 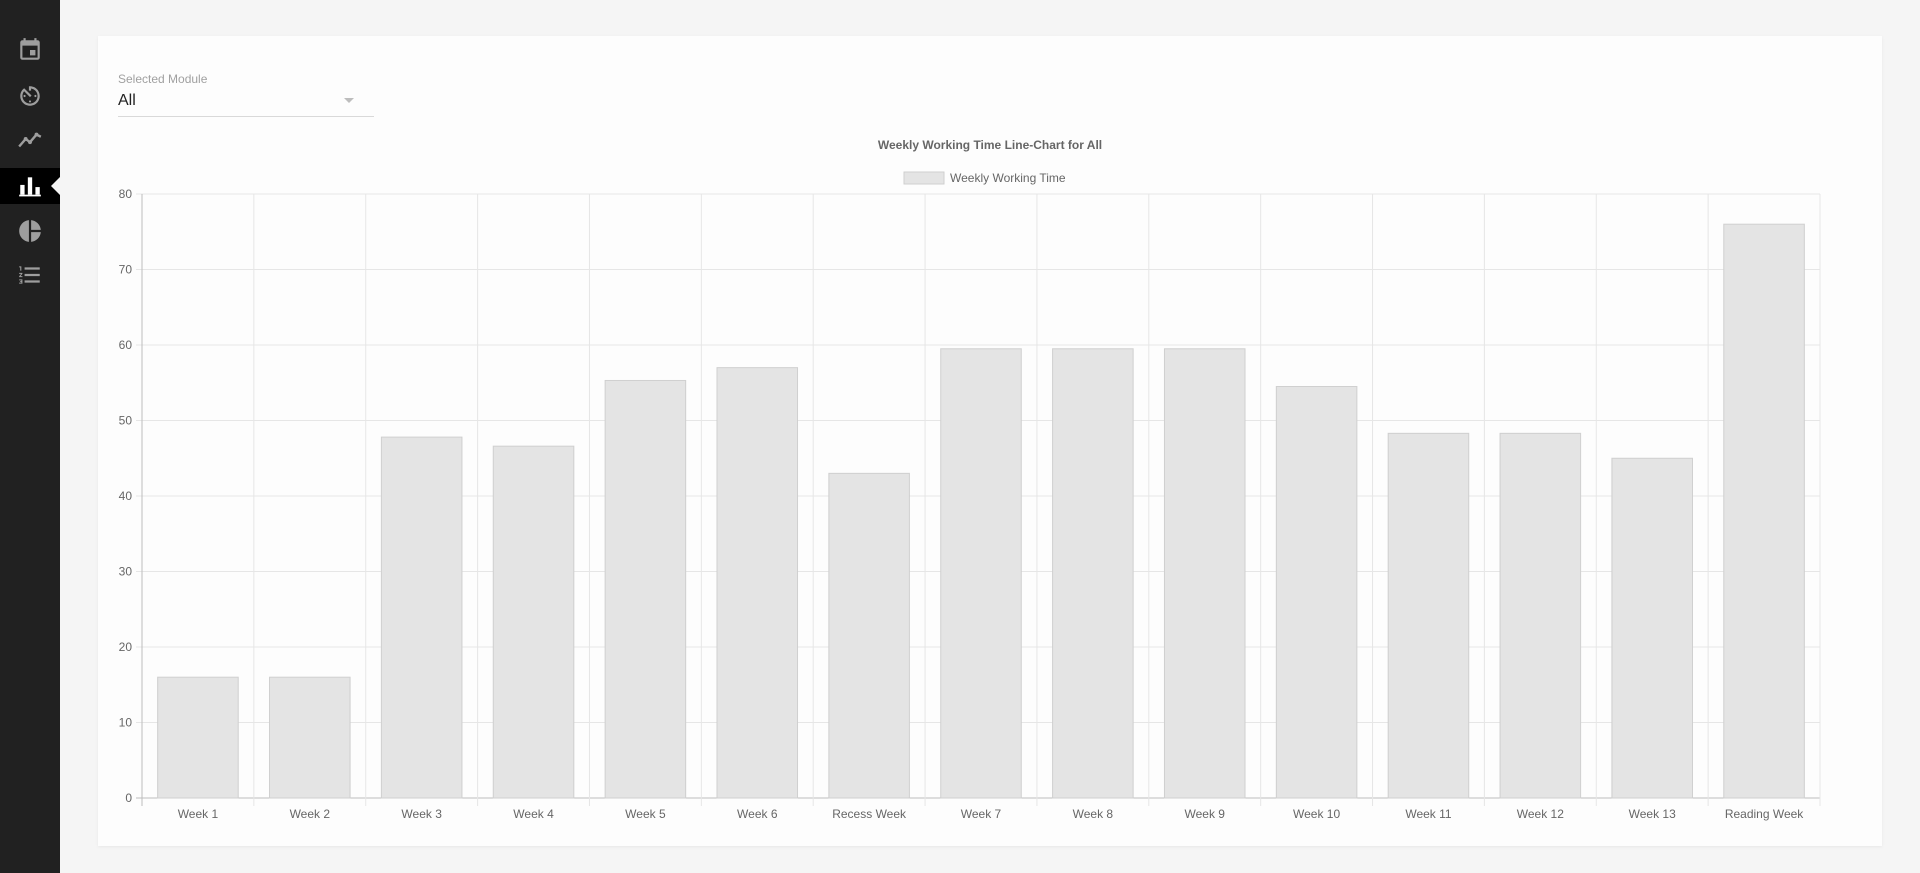 I want to click on x-tick-label: Week 3, so click(x=421, y=814).